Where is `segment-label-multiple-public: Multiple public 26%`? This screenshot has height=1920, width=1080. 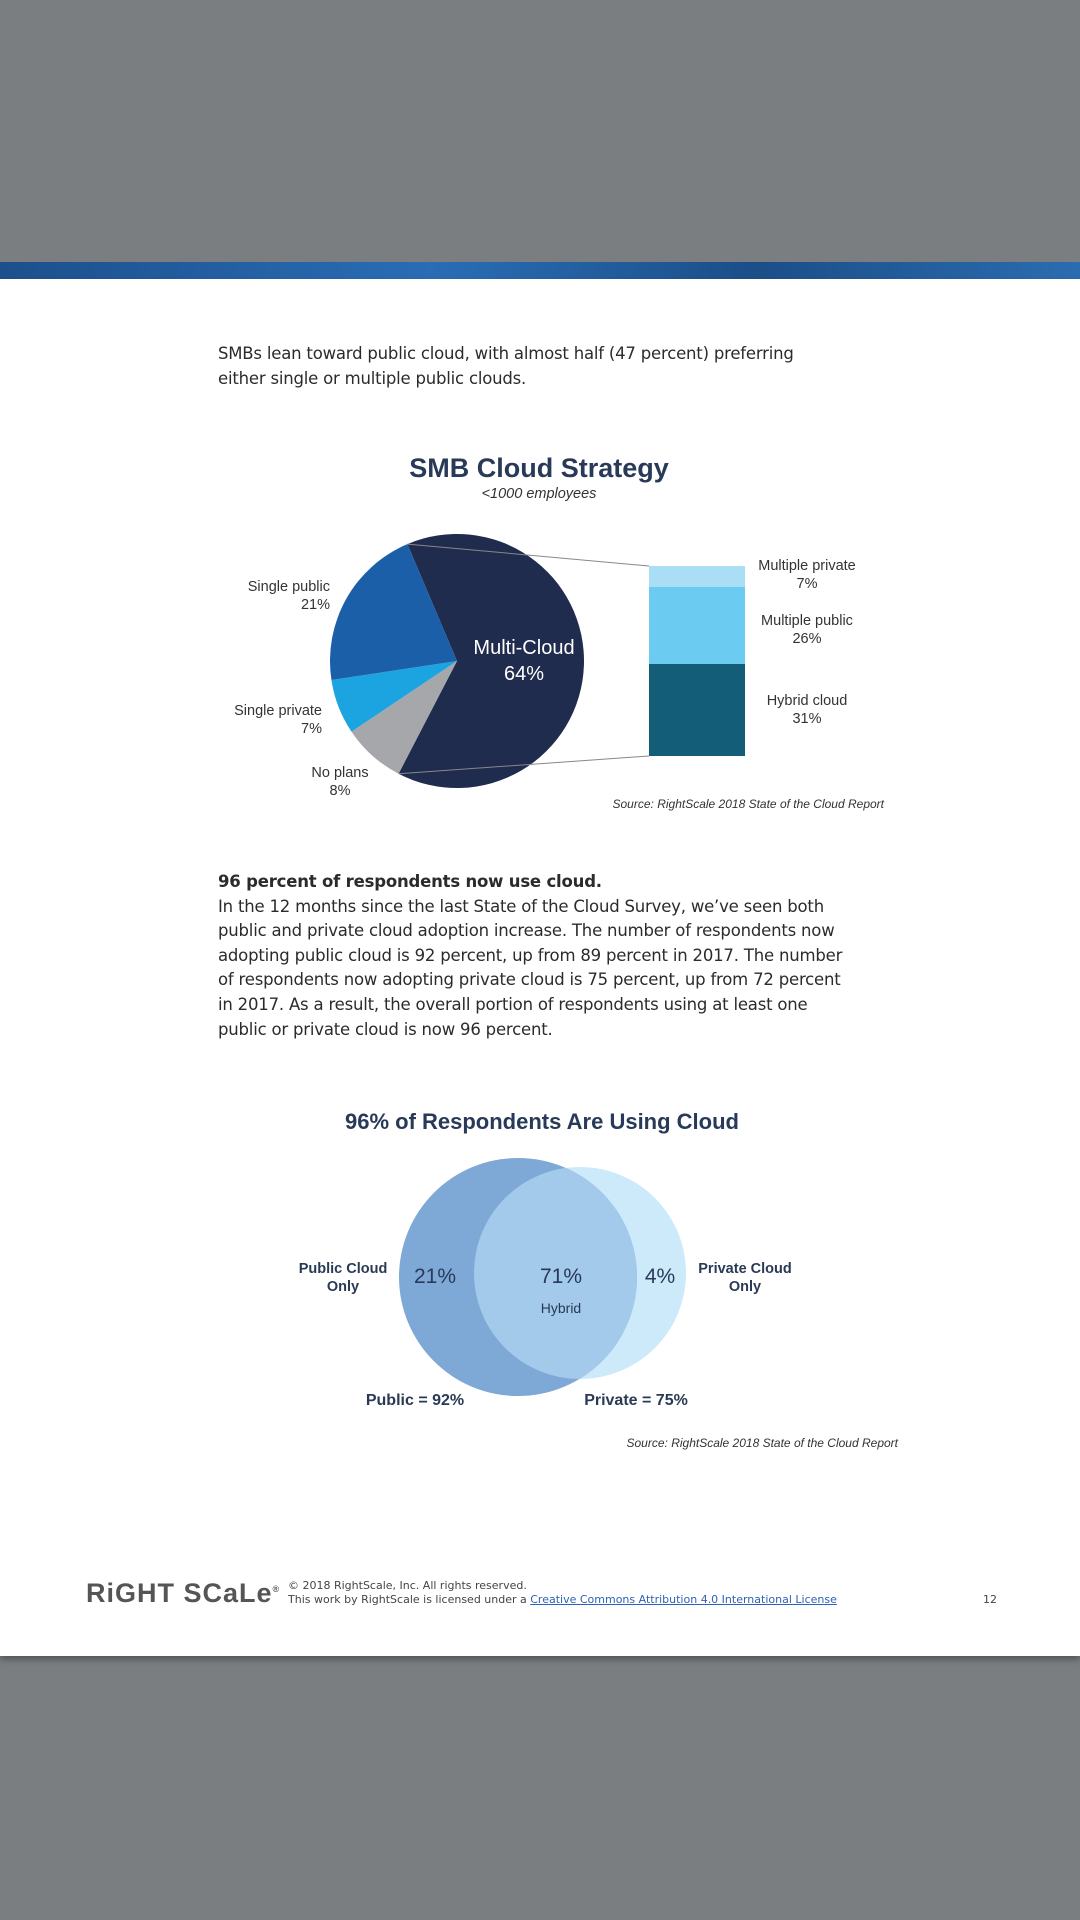
segment-label-multiple-public: Multiple public 26% is located at coordinates (807, 630).